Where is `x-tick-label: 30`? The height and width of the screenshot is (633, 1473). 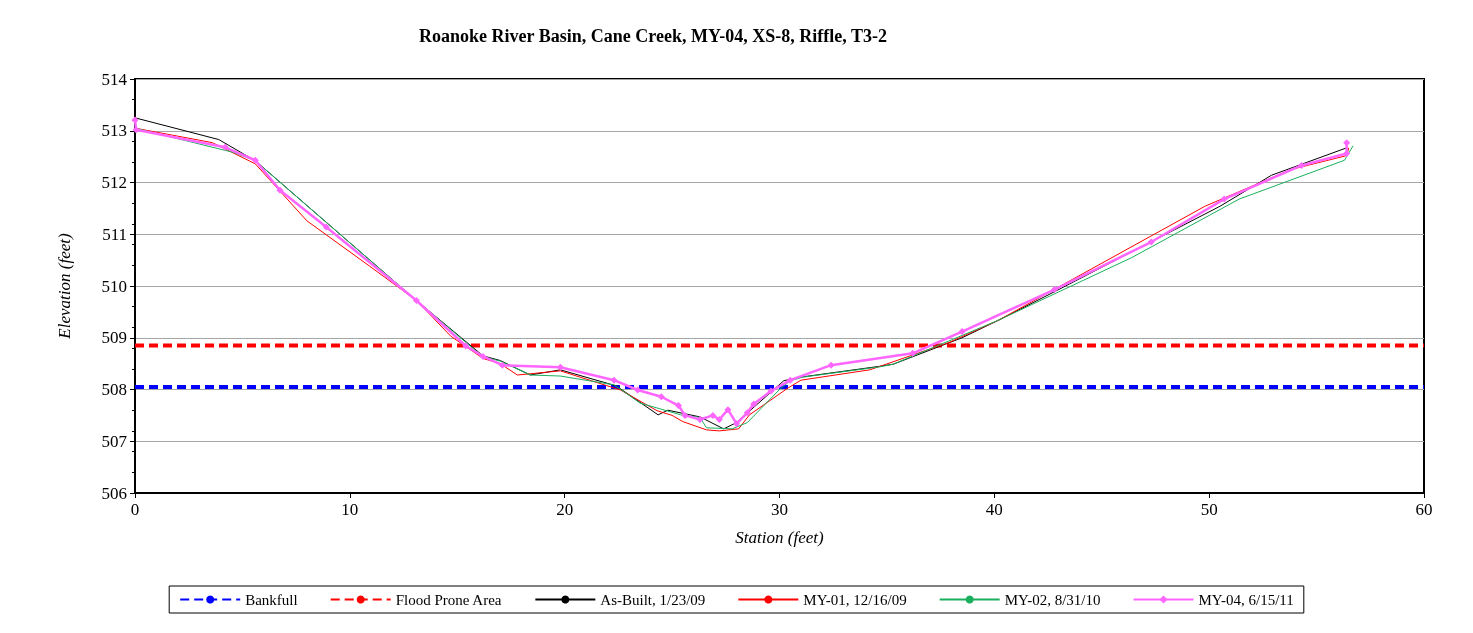
x-tick-label: 30 is located at coordinates (779, 509).